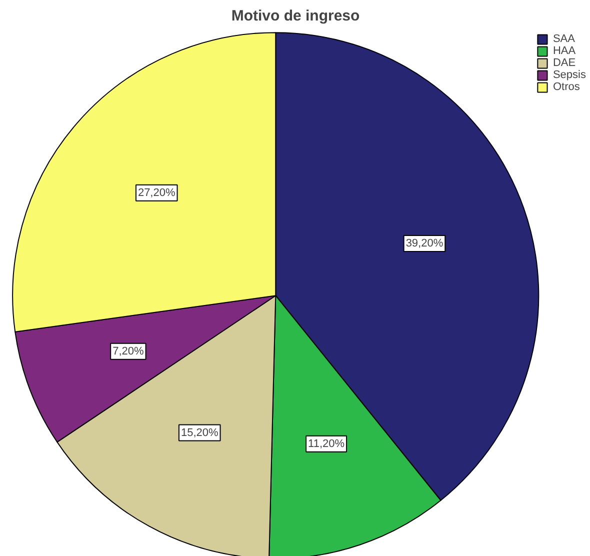  I want to click on chart-title: Motivo de ingreso, so click(295, 16).